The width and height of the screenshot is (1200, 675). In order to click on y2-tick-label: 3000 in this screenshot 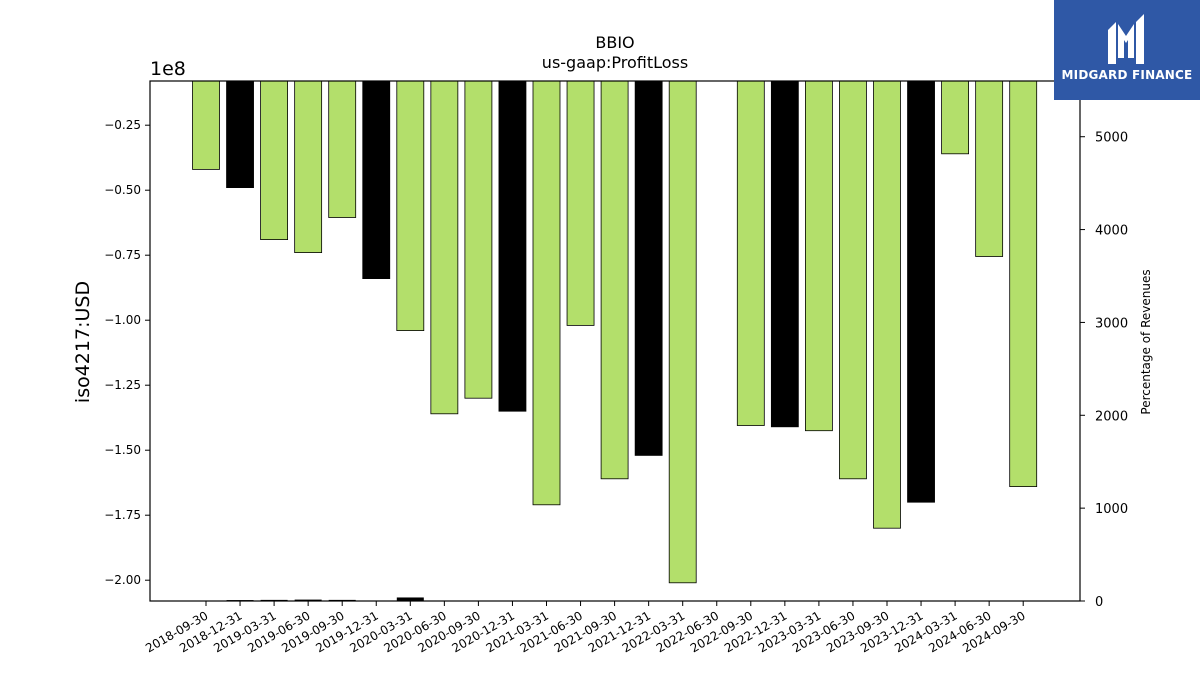, I will do `click(1111, 323)`.